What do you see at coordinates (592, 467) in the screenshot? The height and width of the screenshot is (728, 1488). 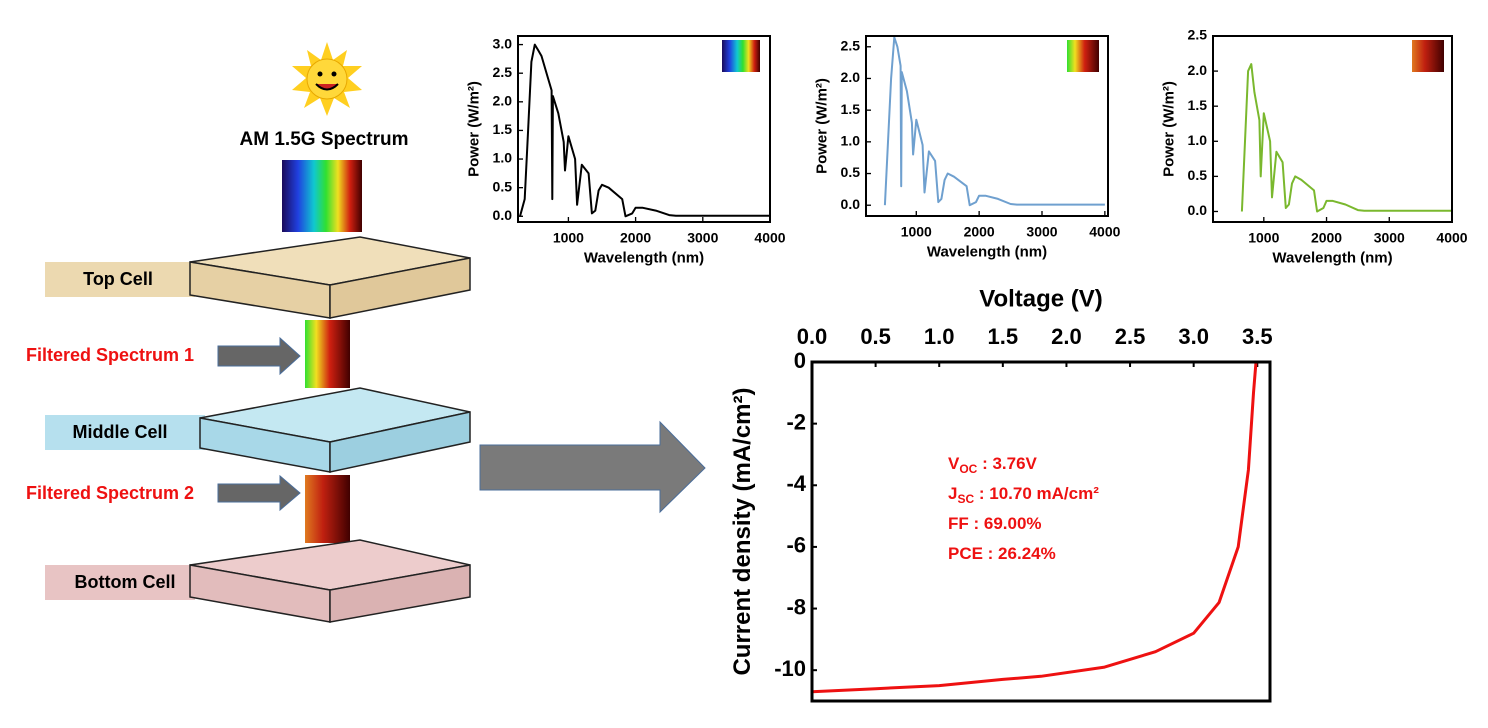 I see `big-arrow` at bounding box center [592, 467].